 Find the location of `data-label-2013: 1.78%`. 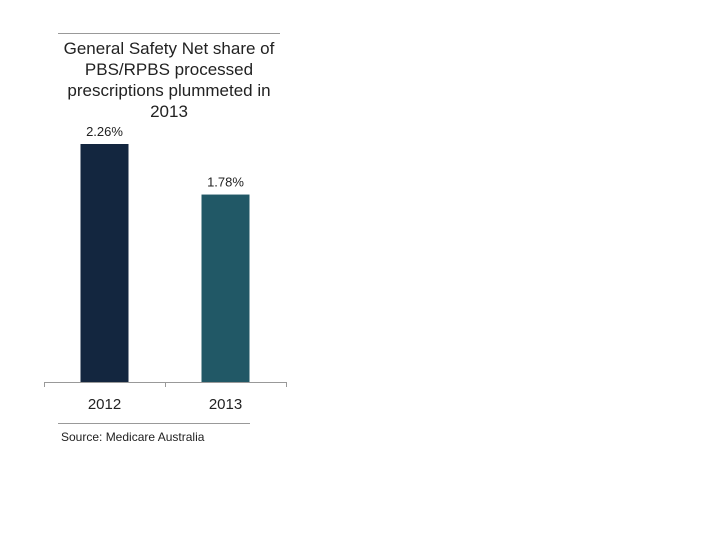

data-label-2013: 1.78% is located at coordinates (225, 182).